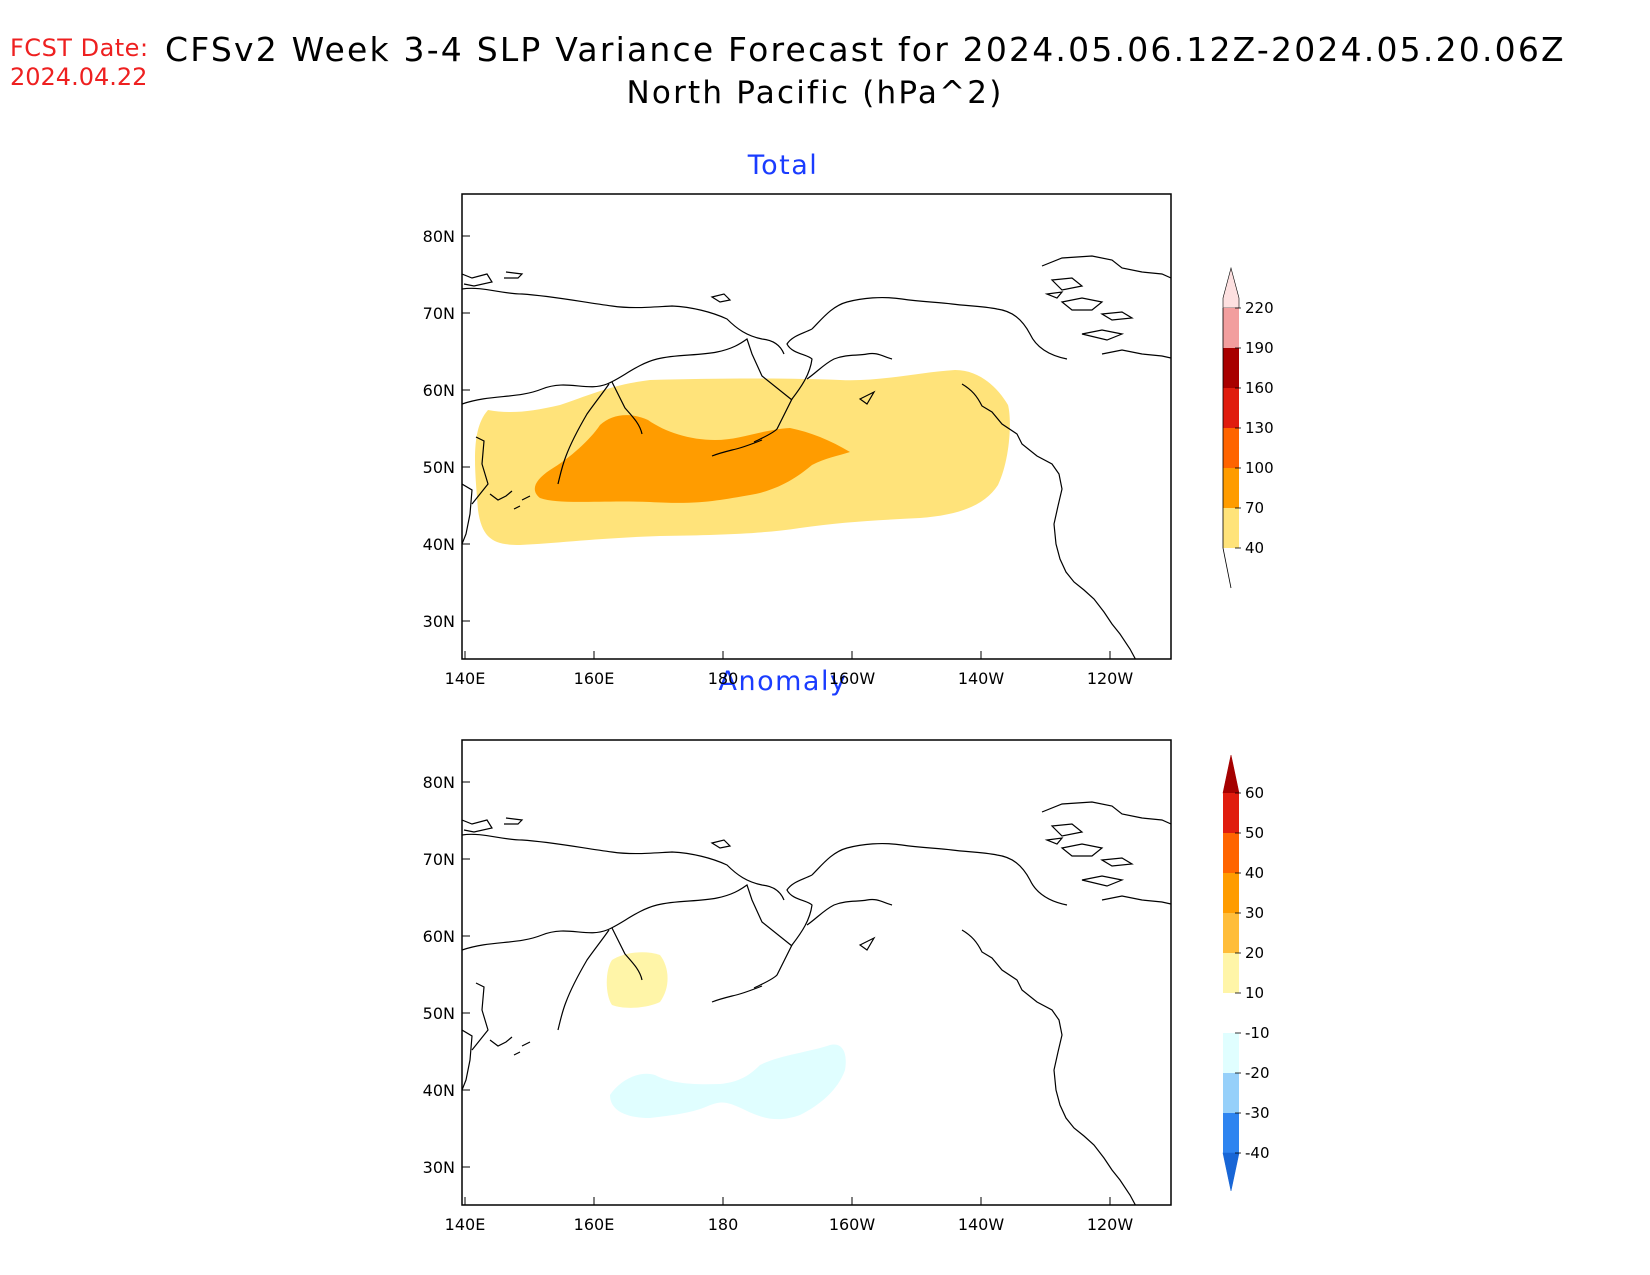 The image size is (1650, 1275). I want to click on colorbar-label: 20, so click(1254, 953).